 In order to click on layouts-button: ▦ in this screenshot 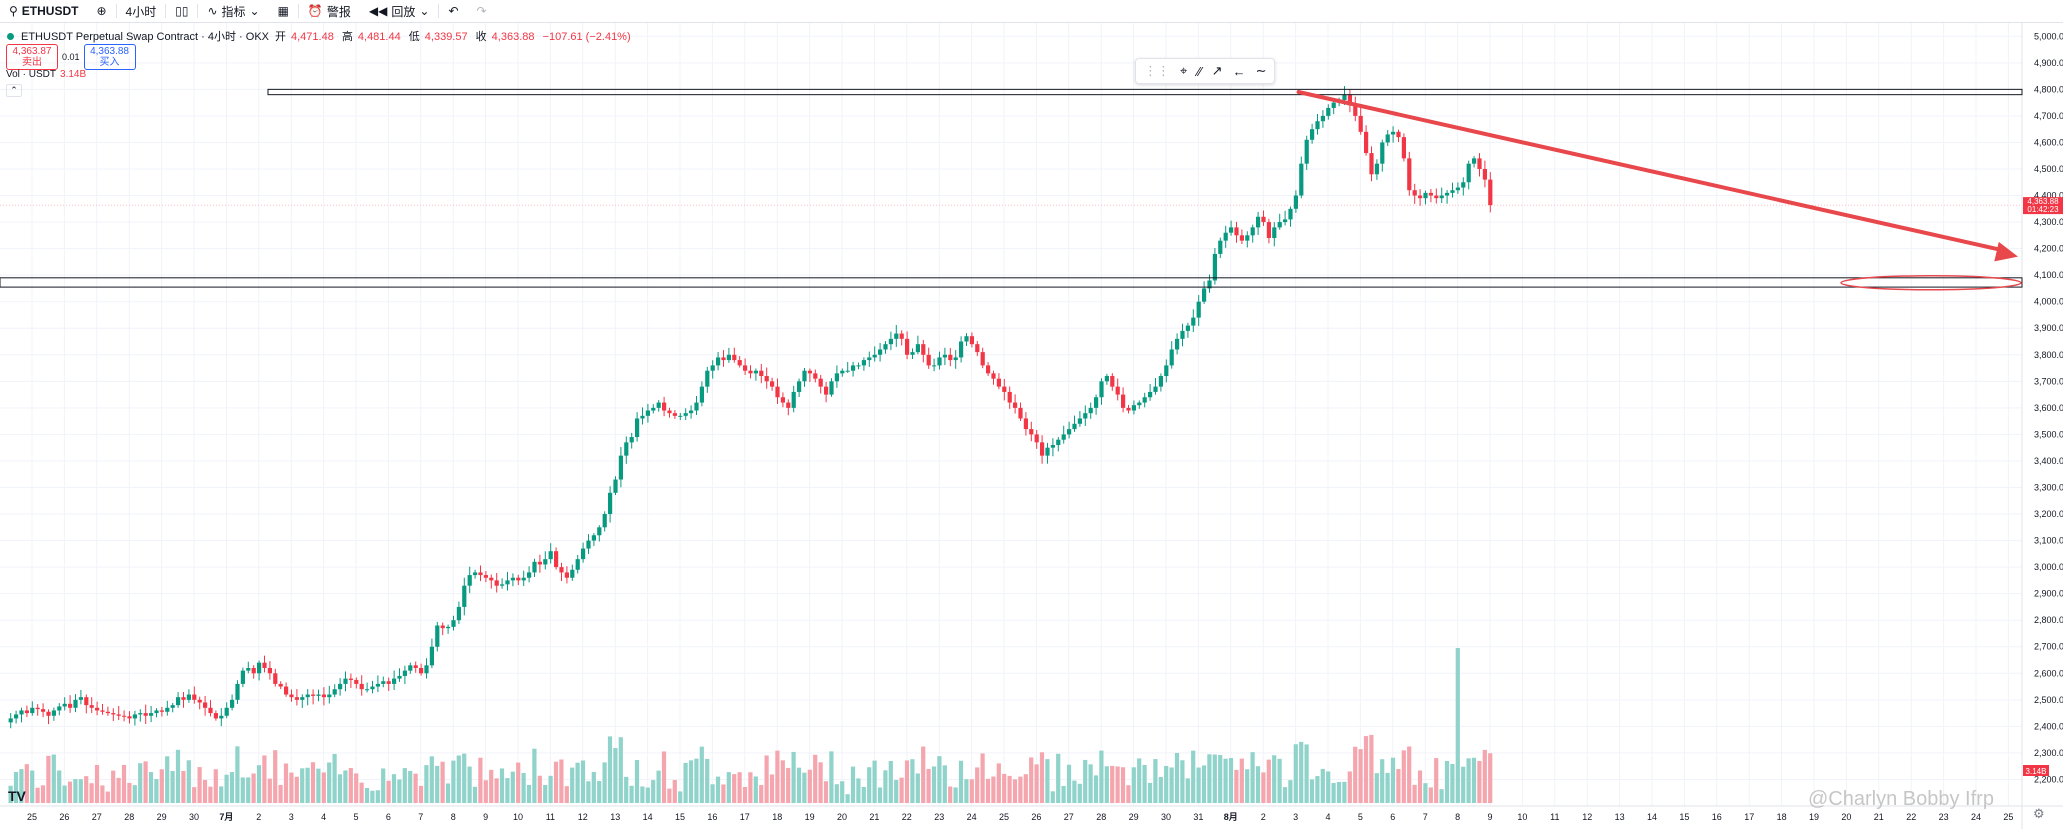, I will do `click(283, 11)`.